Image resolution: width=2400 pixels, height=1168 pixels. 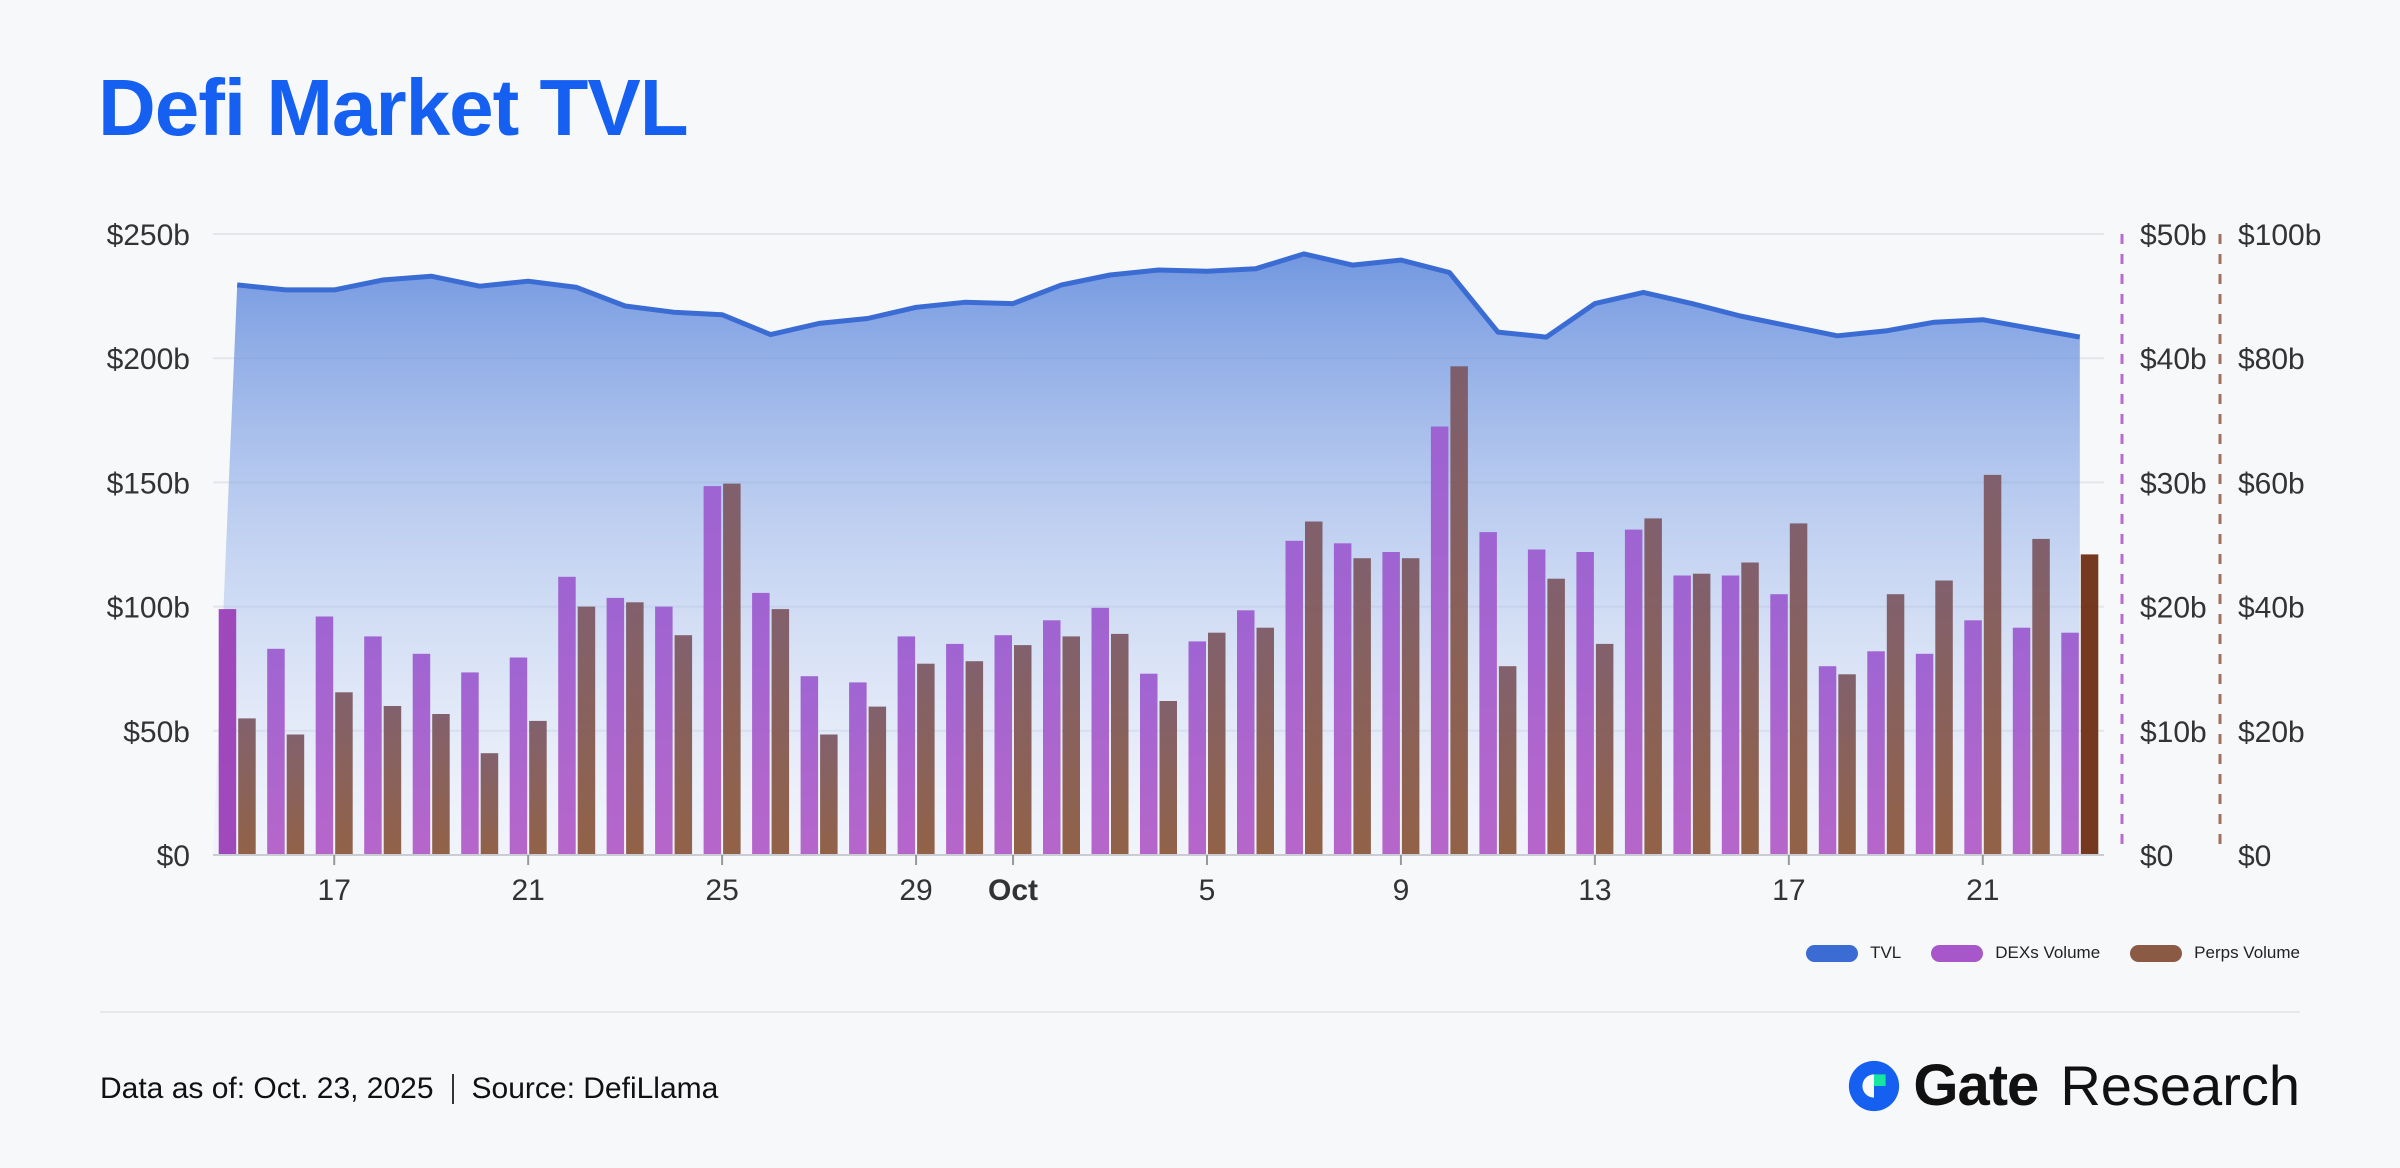 I want to click on legend-swatch-dex-volume, so click(x=1957, y=953).